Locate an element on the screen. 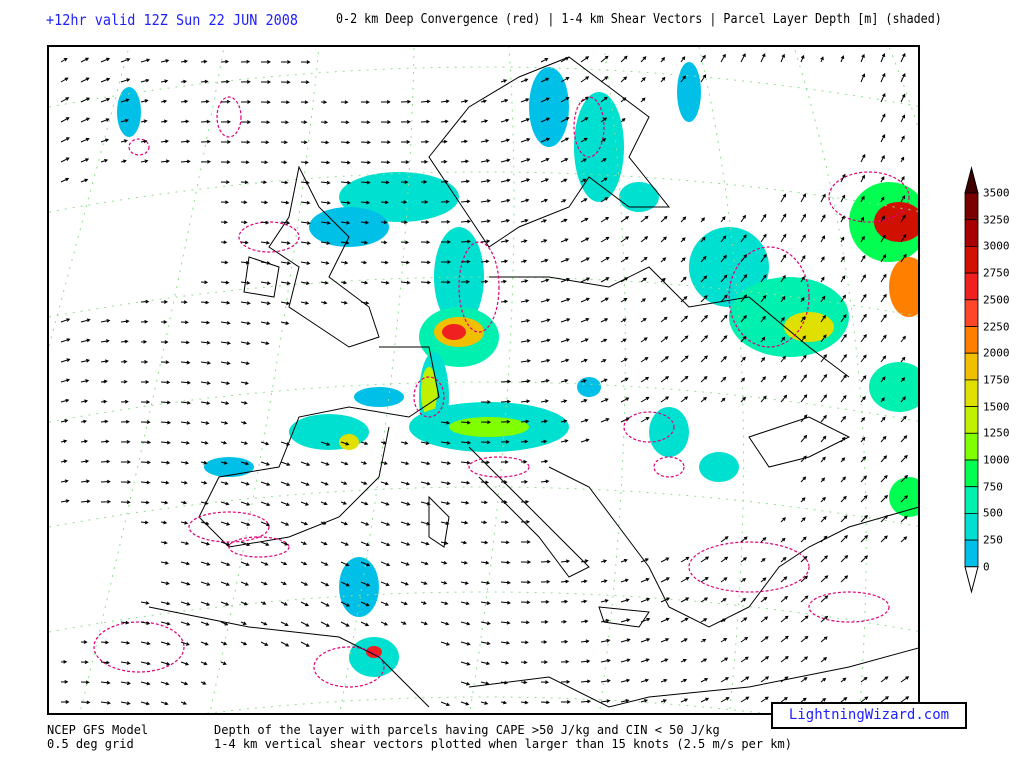 The width and height of the screenshot is (1024, 760). colorbar-label: 1750 is located at coordinates (996, 380).